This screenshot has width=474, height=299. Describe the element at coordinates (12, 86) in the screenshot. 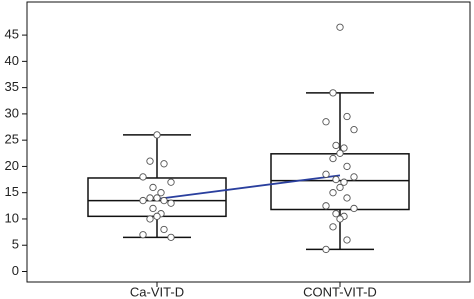

I see `y-tick-label: 35` at that location.